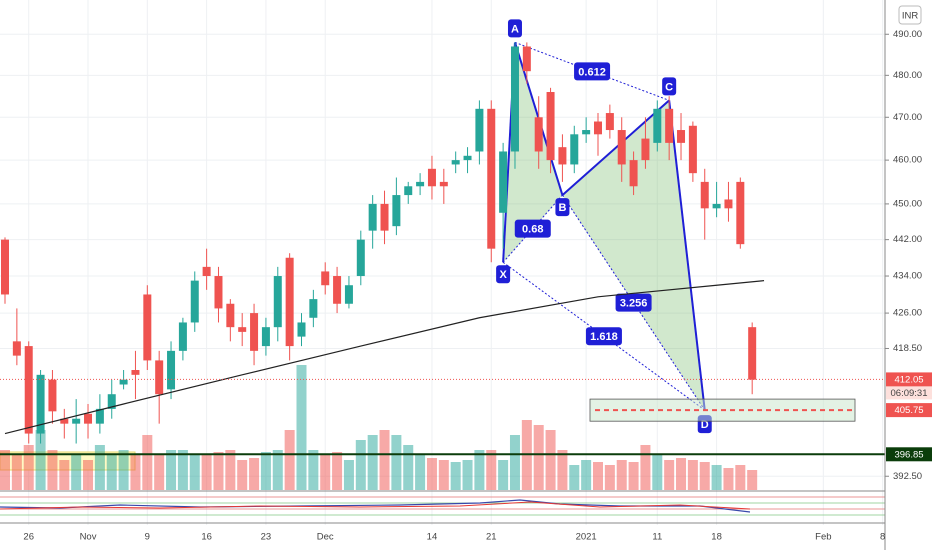 The width and height of the screenshot is (932, 550). Describe the element at coordinates (432, 537) in the screenshot. I see `x-tick-label: 14` at that location.